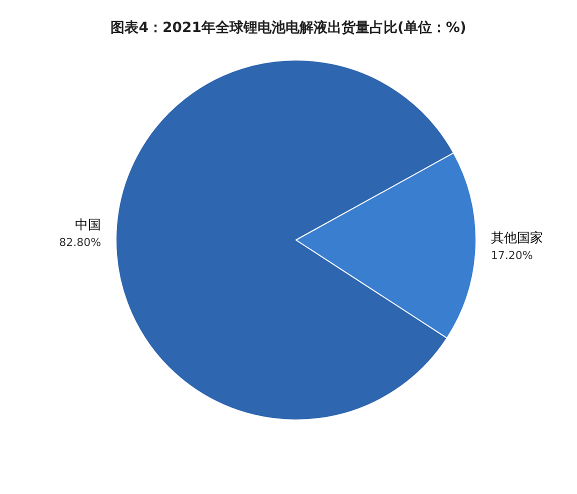  What do you see at coordinates (80, 242) in the screenshot?
I see `data-label: 82.80%` at bounding box center [80, 242].